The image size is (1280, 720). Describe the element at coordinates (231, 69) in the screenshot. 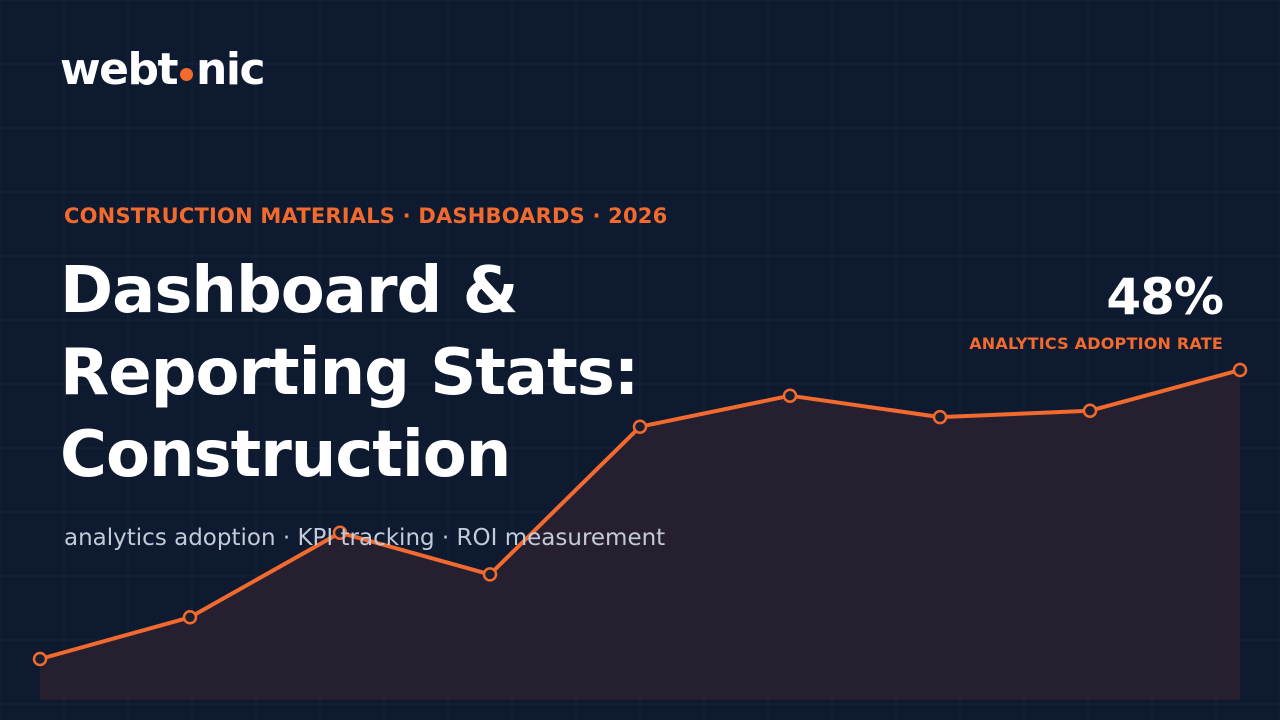

I see `logo-text-end: nic` at that location.